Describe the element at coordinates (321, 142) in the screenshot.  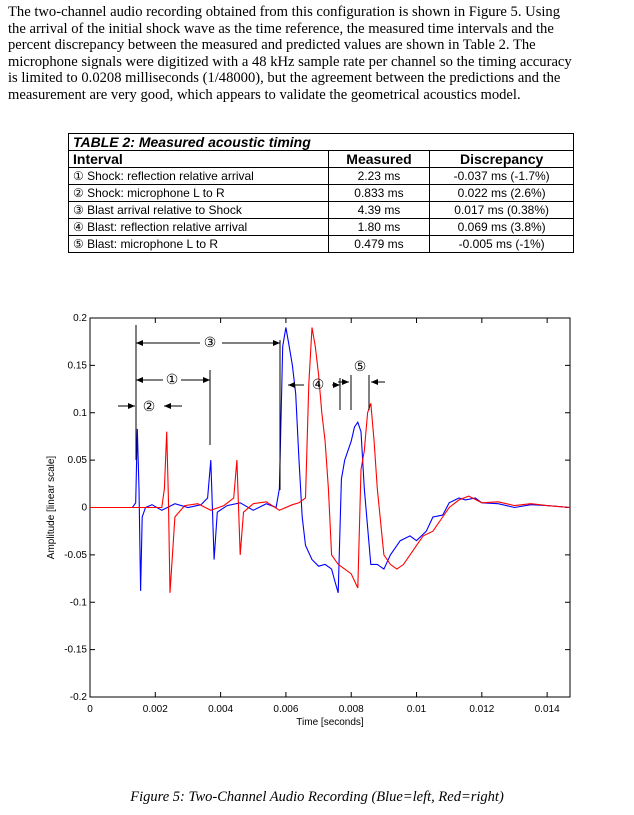
I see `table-title: TABLE 2: Measured acoustic timing` at that location.